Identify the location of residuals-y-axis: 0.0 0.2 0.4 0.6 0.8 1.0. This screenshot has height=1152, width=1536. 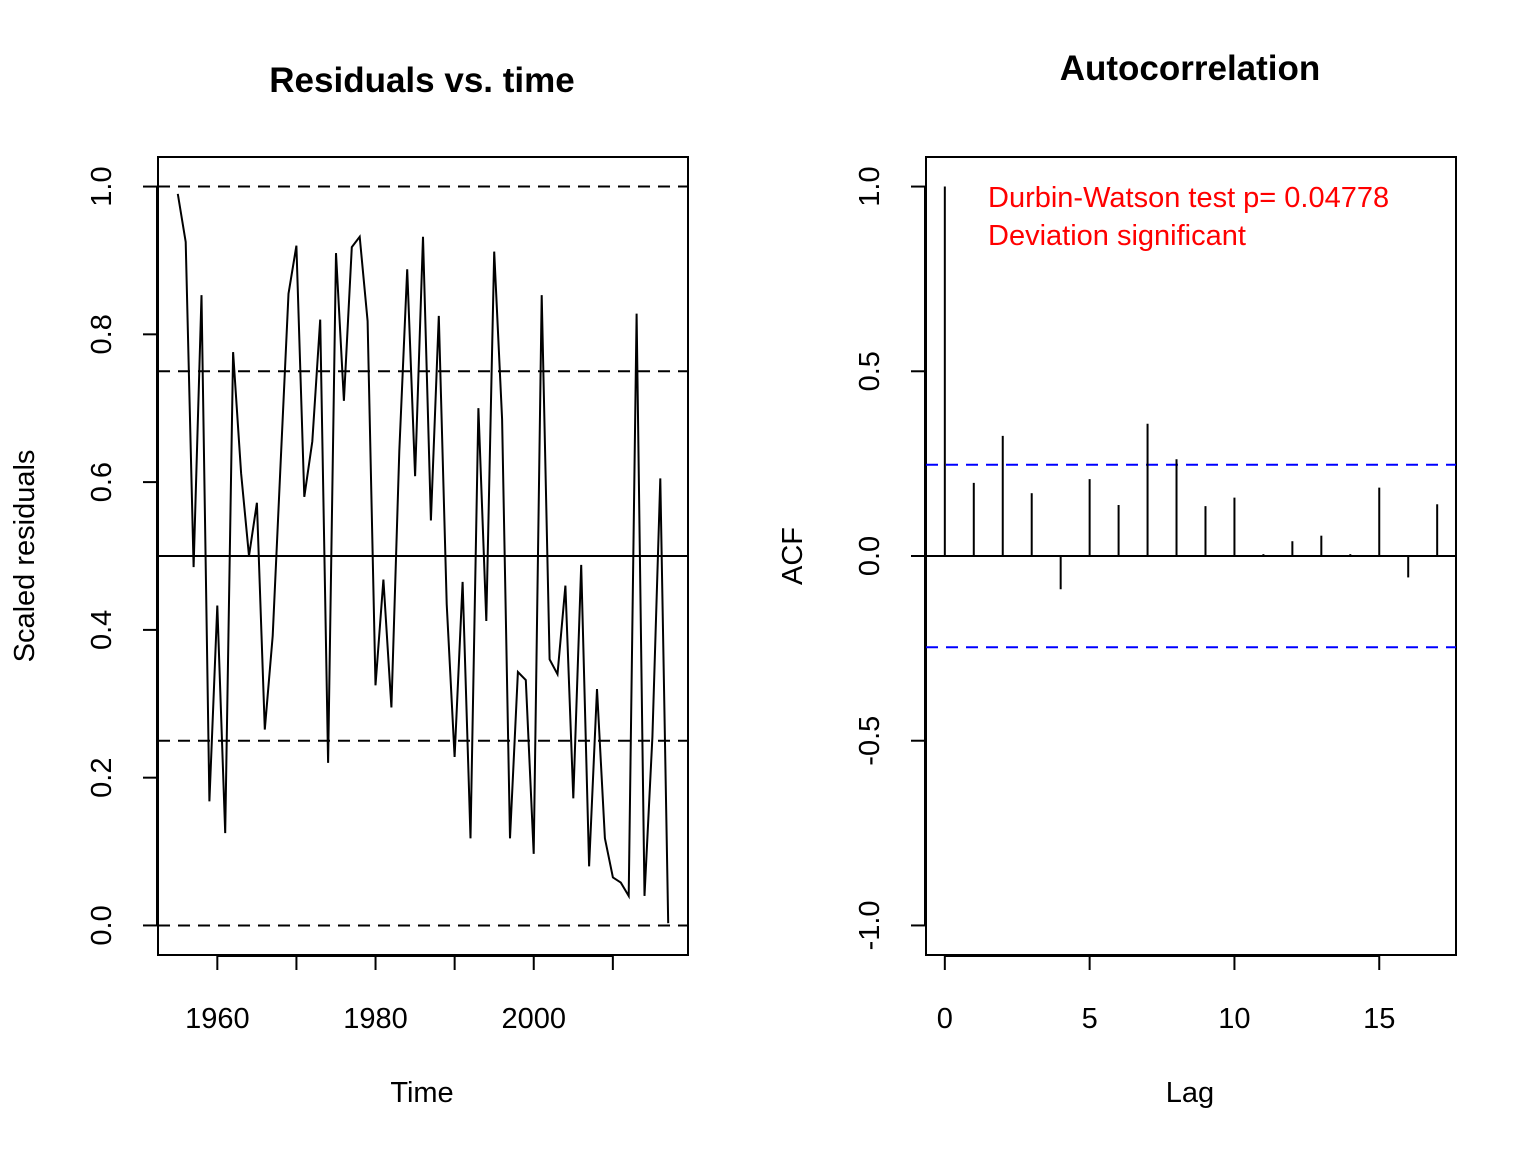
(122, 556).